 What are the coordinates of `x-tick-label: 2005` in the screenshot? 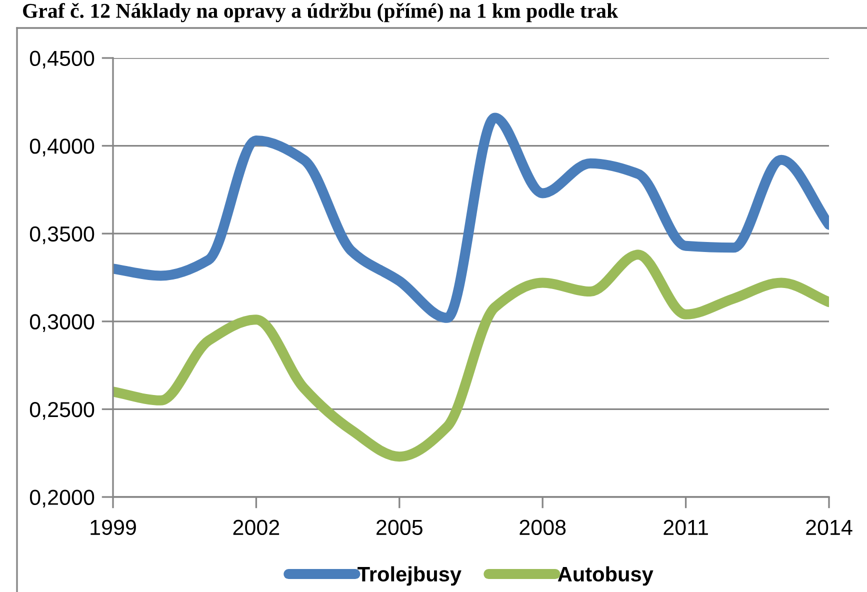 It's located at (399, 528).